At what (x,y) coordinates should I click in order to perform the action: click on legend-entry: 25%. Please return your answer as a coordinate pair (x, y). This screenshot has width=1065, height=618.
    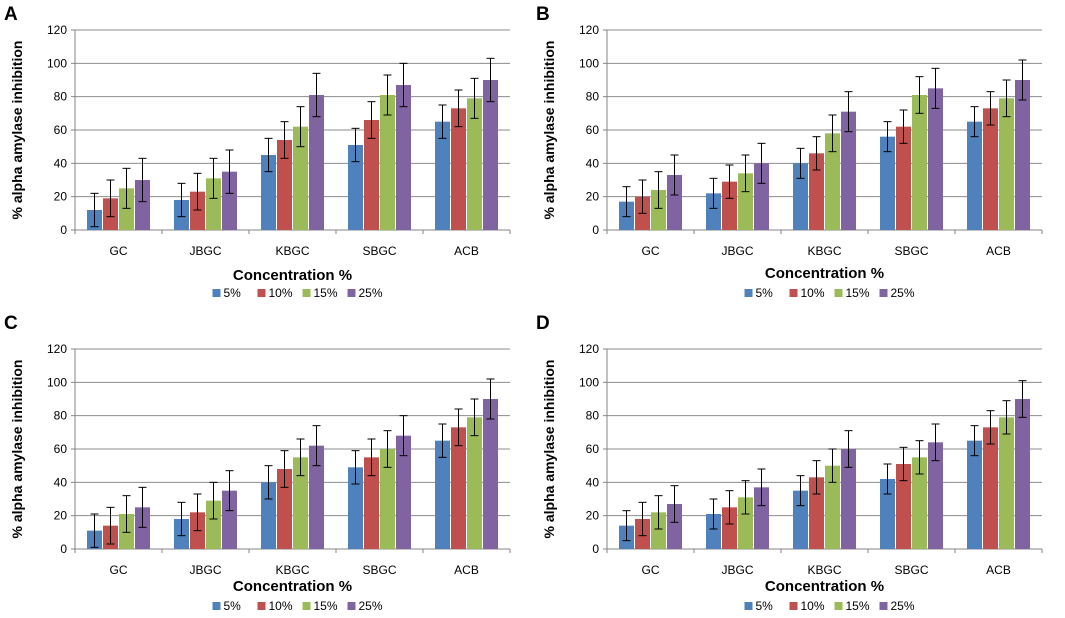
    Looking at the image, I should click on (903, 293).